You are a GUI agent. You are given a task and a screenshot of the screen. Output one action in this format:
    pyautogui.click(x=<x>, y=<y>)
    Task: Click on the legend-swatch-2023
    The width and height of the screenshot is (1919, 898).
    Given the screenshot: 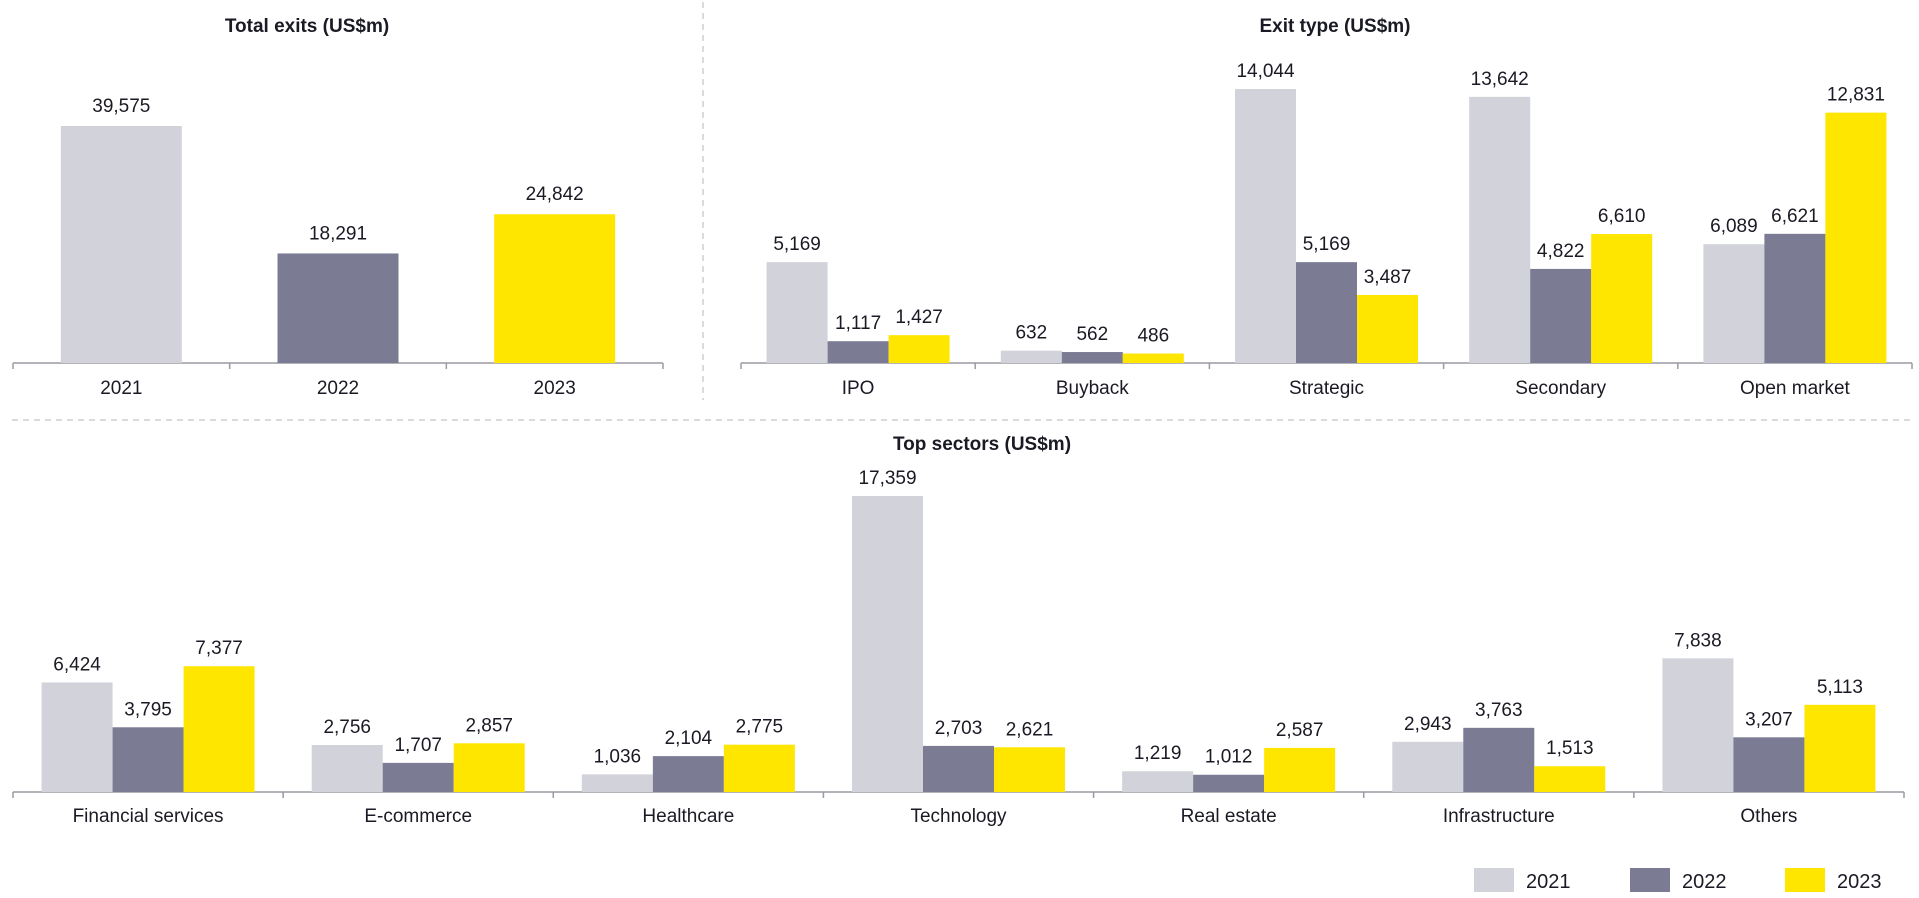 What is the action you would take?
    pyautogui.click(x=1805, y=880)
    